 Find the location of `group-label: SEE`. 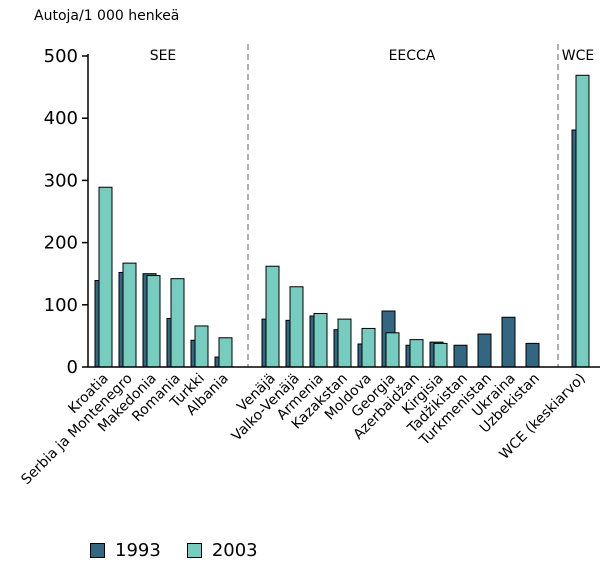

group-label: SEE is located at coordinates (163, 56).